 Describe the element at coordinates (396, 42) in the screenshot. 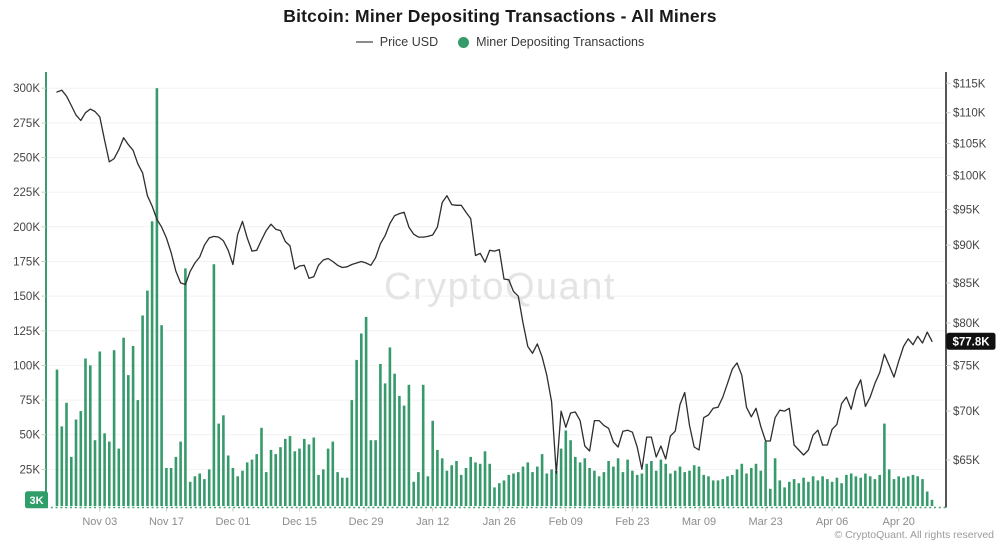

I see `legend-item-price: Price USD` at that location.